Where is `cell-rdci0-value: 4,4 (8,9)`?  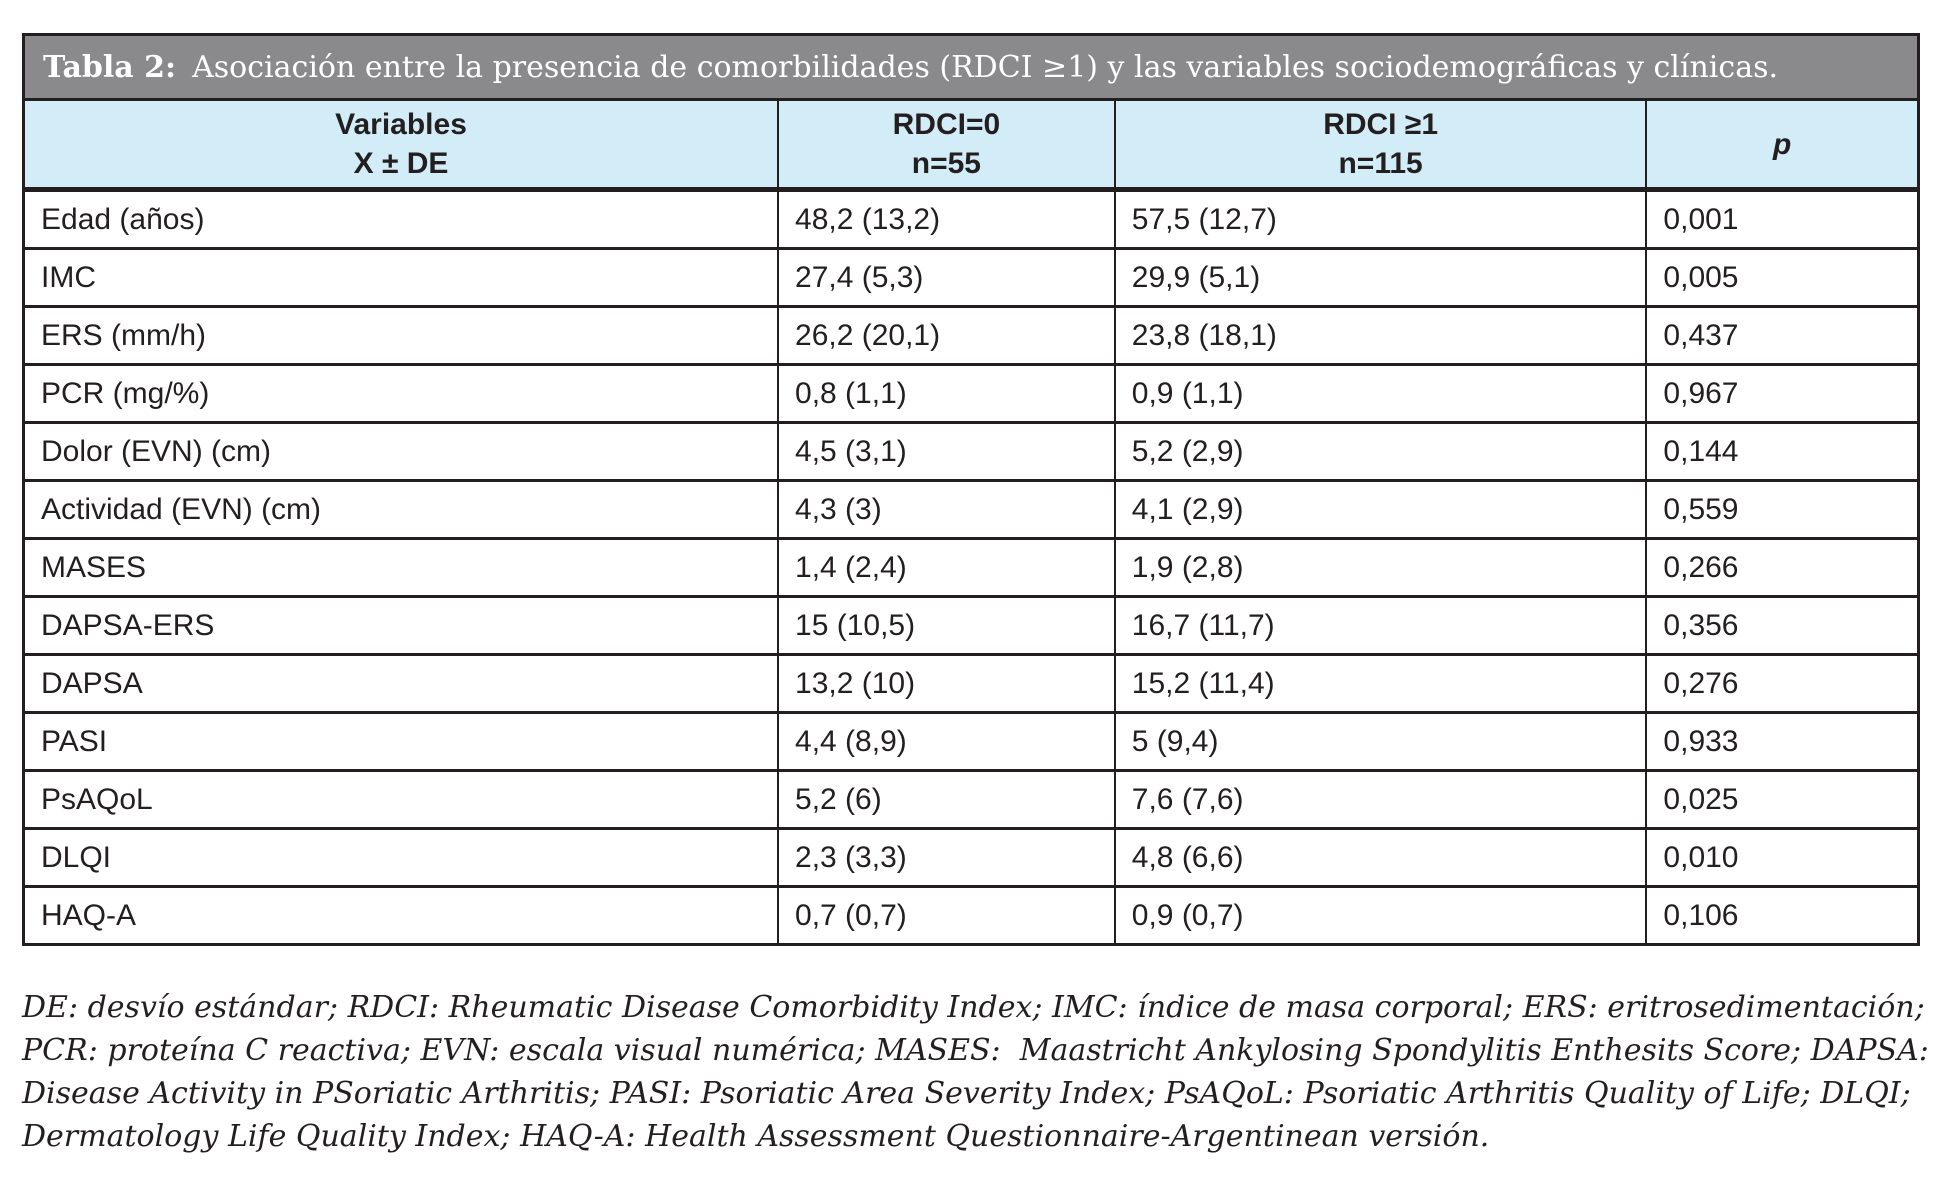
cell-rdci0-value: 4,4 (8,9) is located at coordinates (946, 741).